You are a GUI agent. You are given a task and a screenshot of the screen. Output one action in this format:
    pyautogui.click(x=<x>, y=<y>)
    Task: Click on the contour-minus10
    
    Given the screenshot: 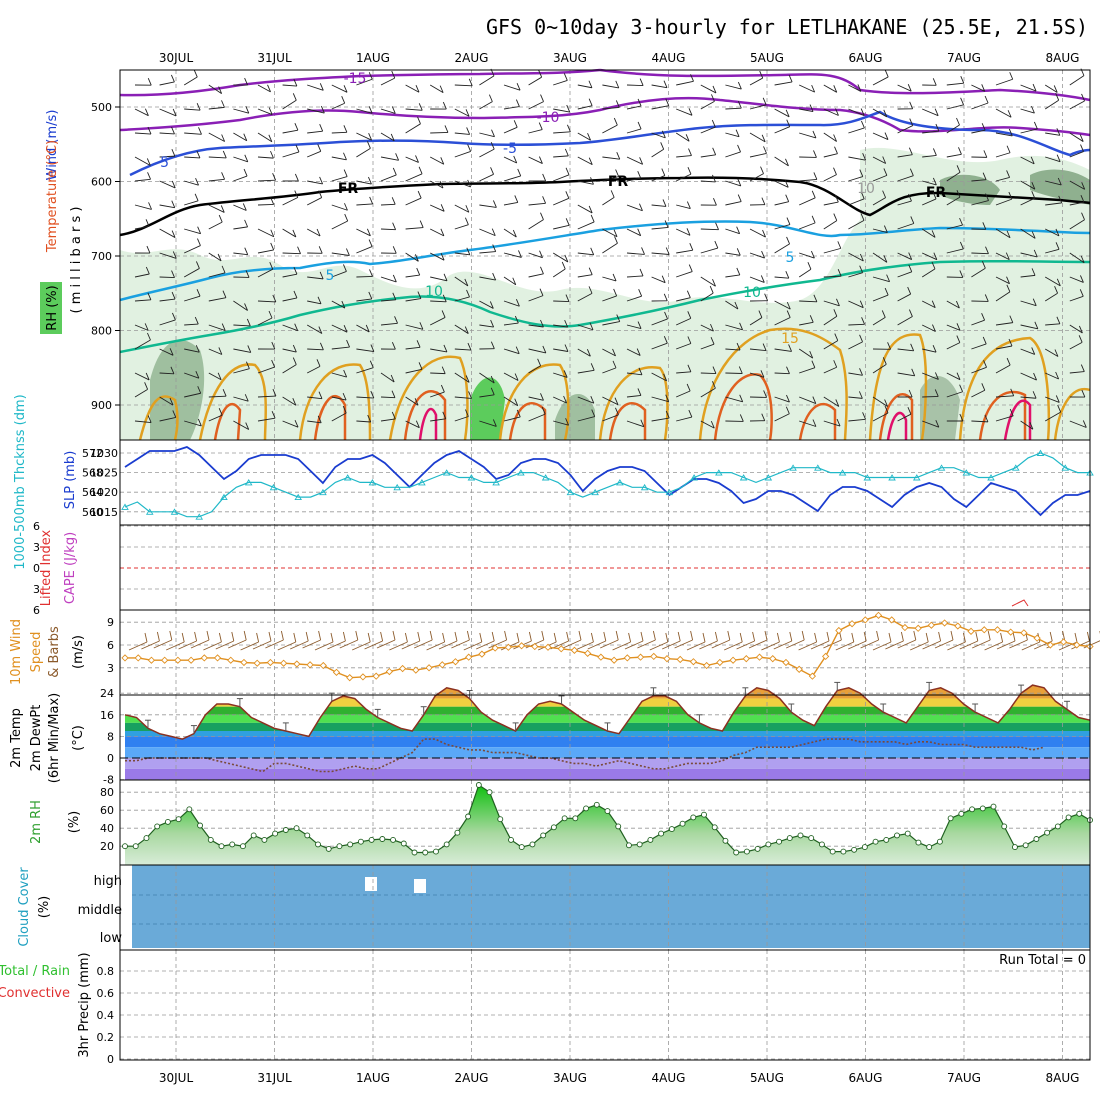 What is the action you would take?
    pyautogui.click(x=605, y=116)
    